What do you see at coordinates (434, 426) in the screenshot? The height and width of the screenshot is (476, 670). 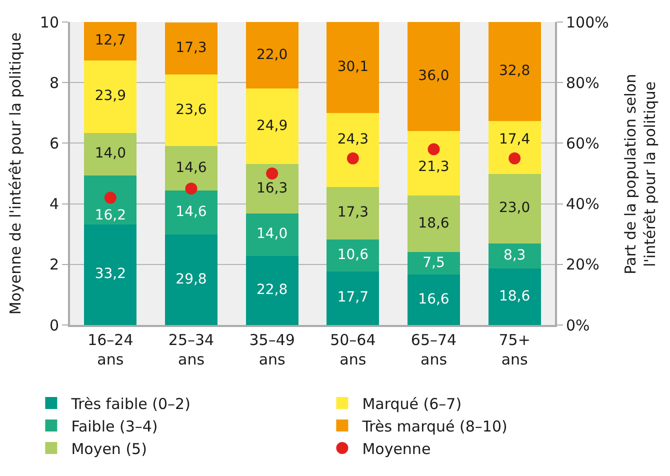 I see `legend-label: Très marqué (8–10)` at bounding box center [434, 426].